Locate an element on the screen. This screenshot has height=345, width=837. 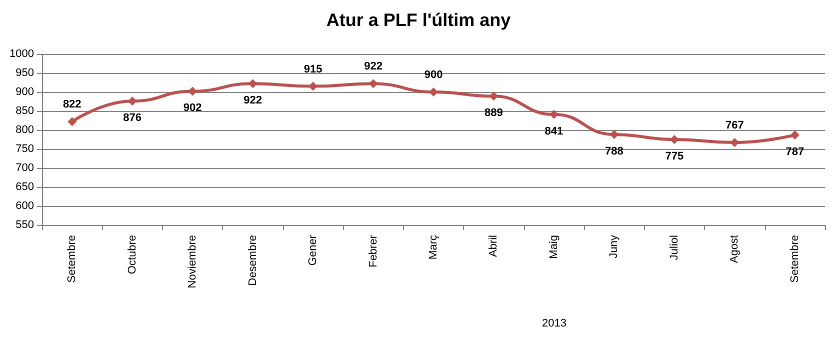
data-label: 889 is located at coordinates (493, 113).